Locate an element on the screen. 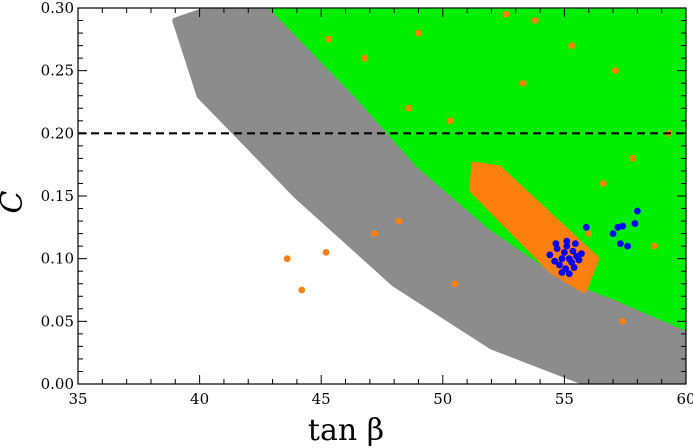 The image size is (693, 448). y-tick-label-0: 0.00 is located at coordinates (57, 384).